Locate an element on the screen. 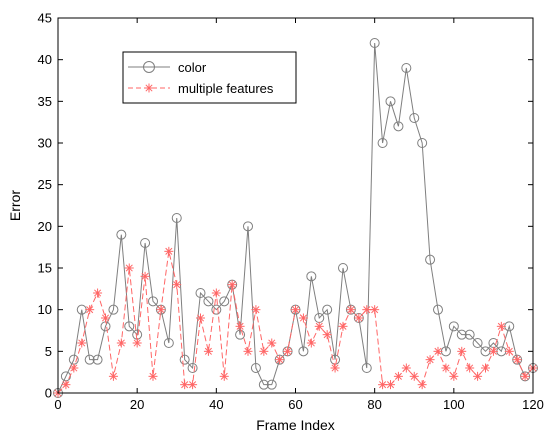 This screenshot has width=550, height=444. legend-multiple-features-label: multiple features is located at coordinates (226, 88).